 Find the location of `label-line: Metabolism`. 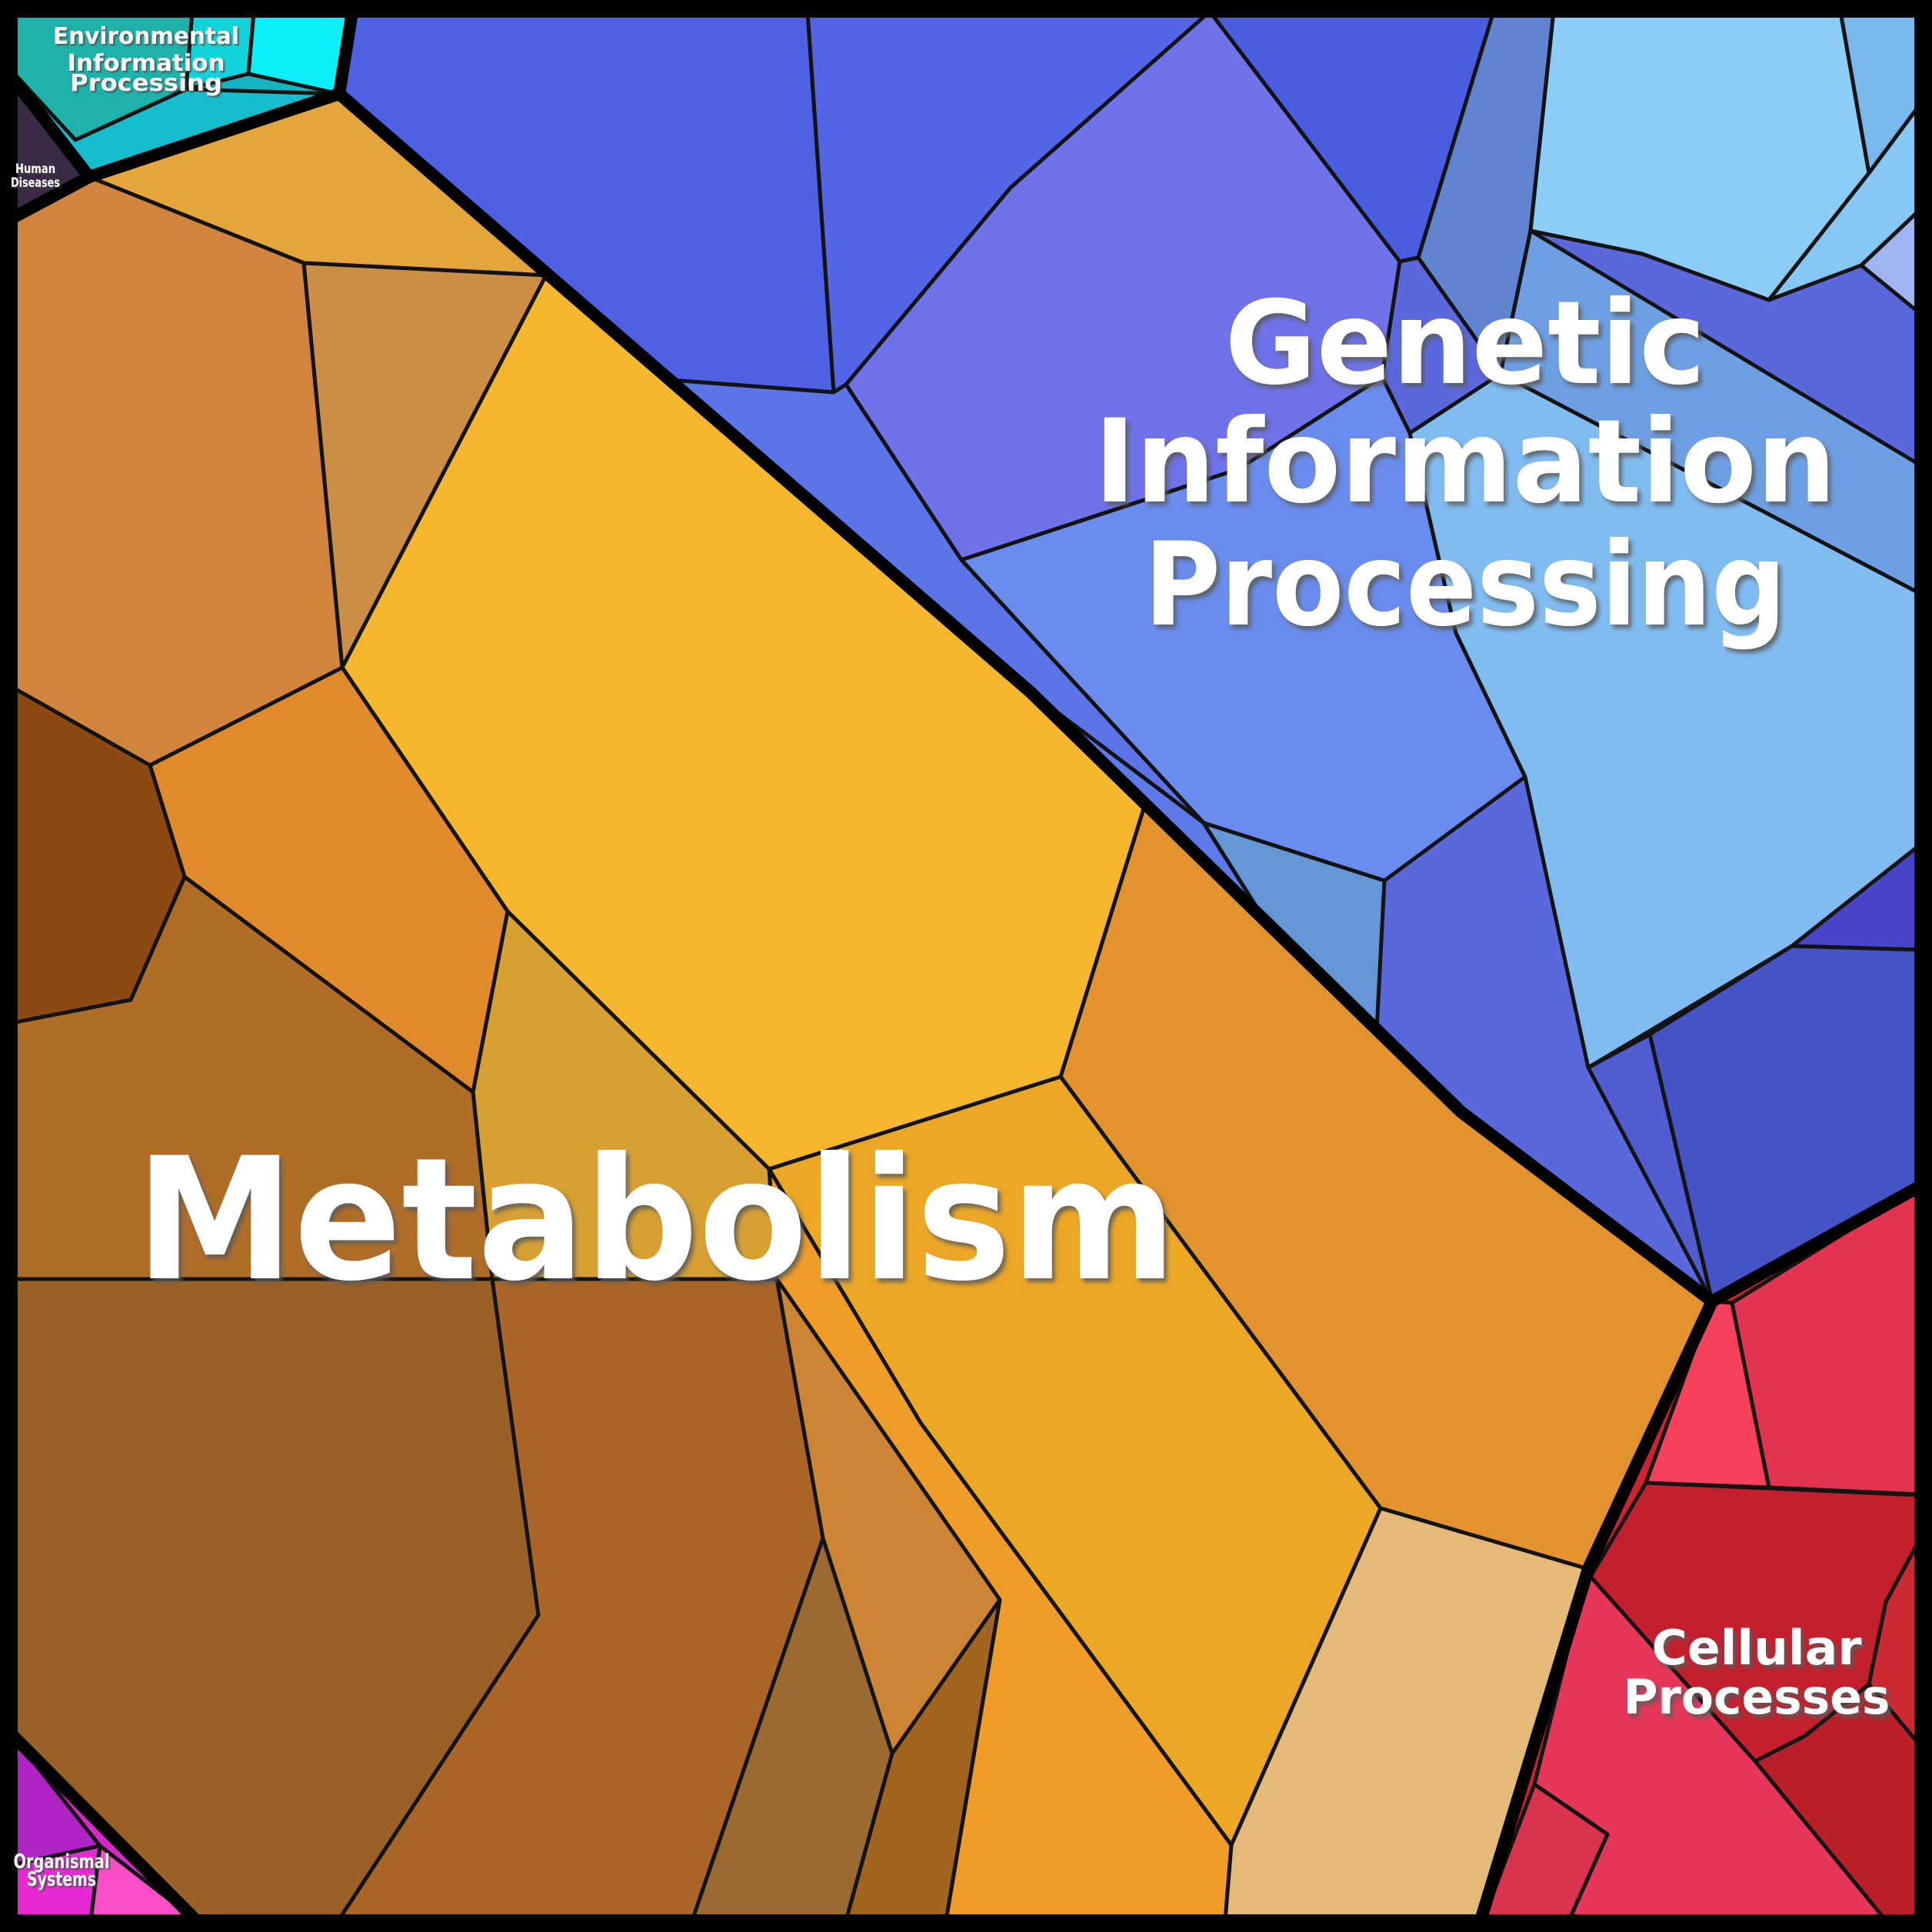

label-line: Metabolism is located at coordinates (656, 1219).